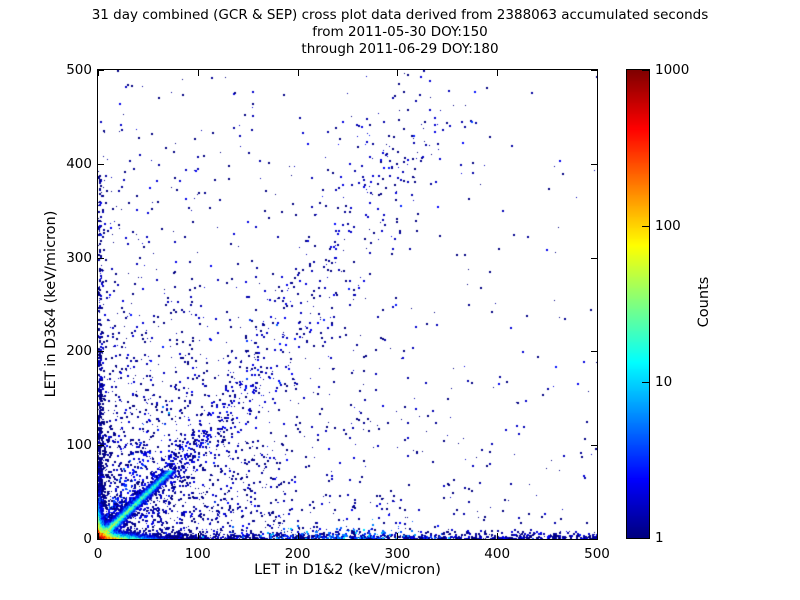 Image resolution: width=800 pixels, height=600 pixels. Describe the element at coordinates (397, 554) in the screenshot. I see `x-tick-label: 300` at that location.